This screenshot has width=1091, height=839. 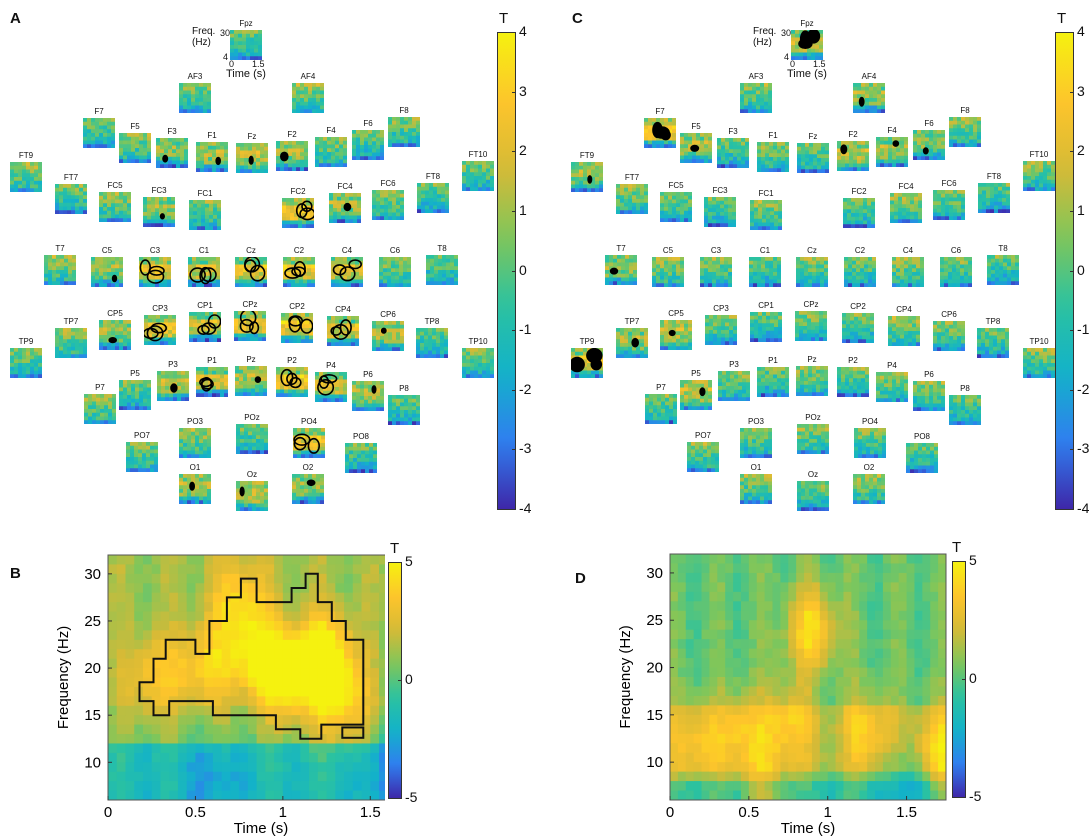 I want to click on topo-tile-af4-a, so click(x=308, y=98).